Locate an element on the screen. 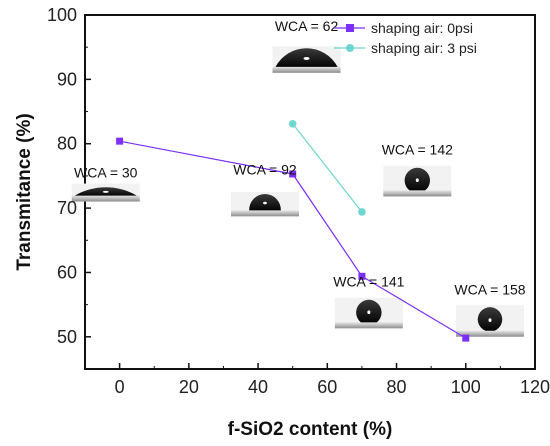 The width and height of the screenshot is (550, 446). y-tick-label-5: 100 is located at coordinates (62, 15).